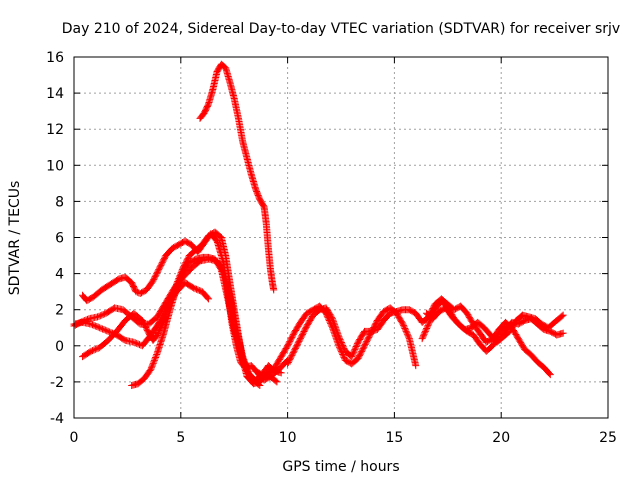 This screenshot has height=480, width=640. What do you see at coordinates (608, 438) in the screenshot?
I see `x-tick-label: 25` at bounding box center [608, 438].